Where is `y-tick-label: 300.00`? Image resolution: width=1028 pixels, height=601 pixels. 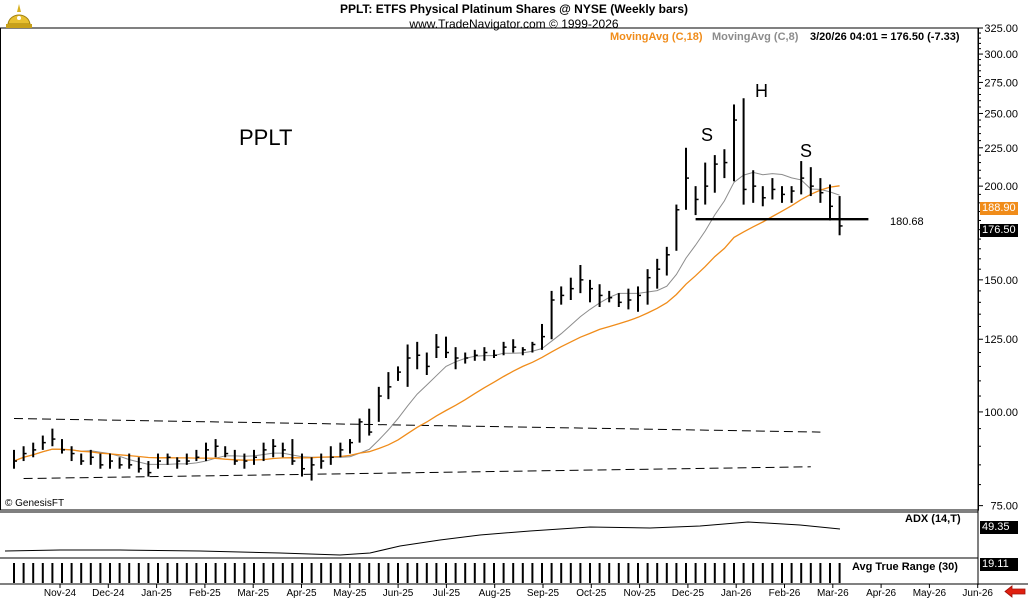
y-tick-label: 300.00 is located at coordinates (1001, 55).